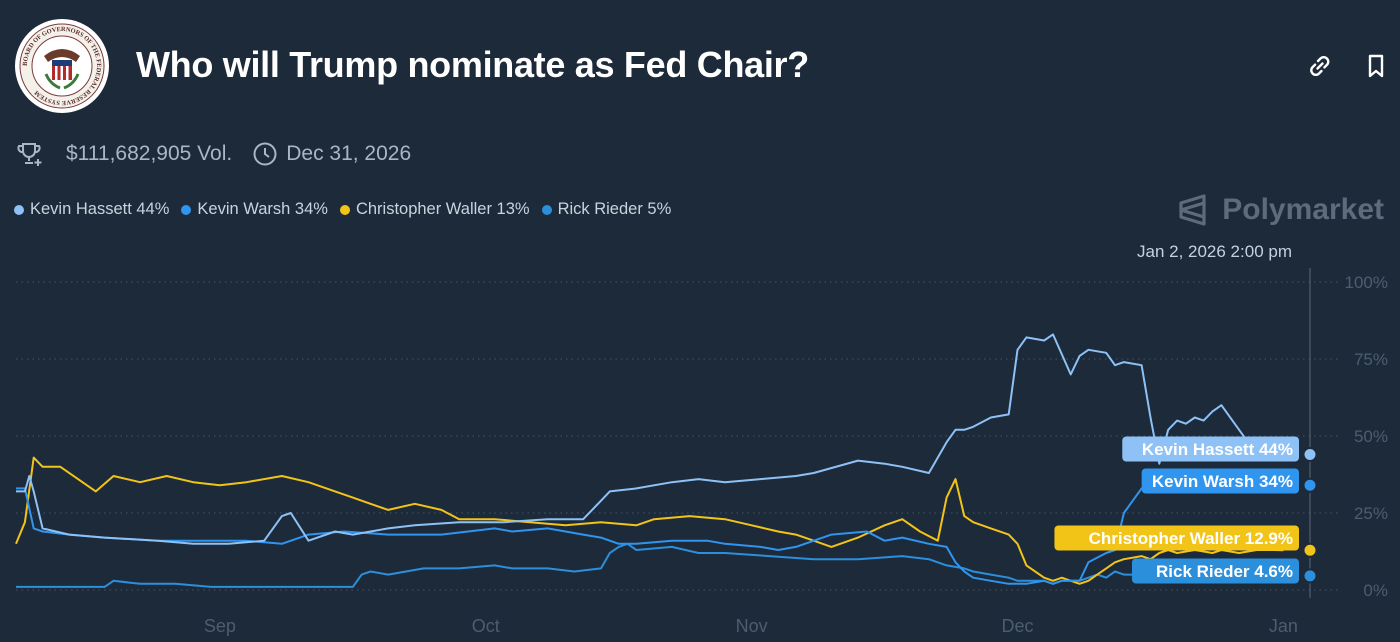 This screenshot has width=1400, height=642. I want to click on y-tick-label: 25%, so click(1371, 513).